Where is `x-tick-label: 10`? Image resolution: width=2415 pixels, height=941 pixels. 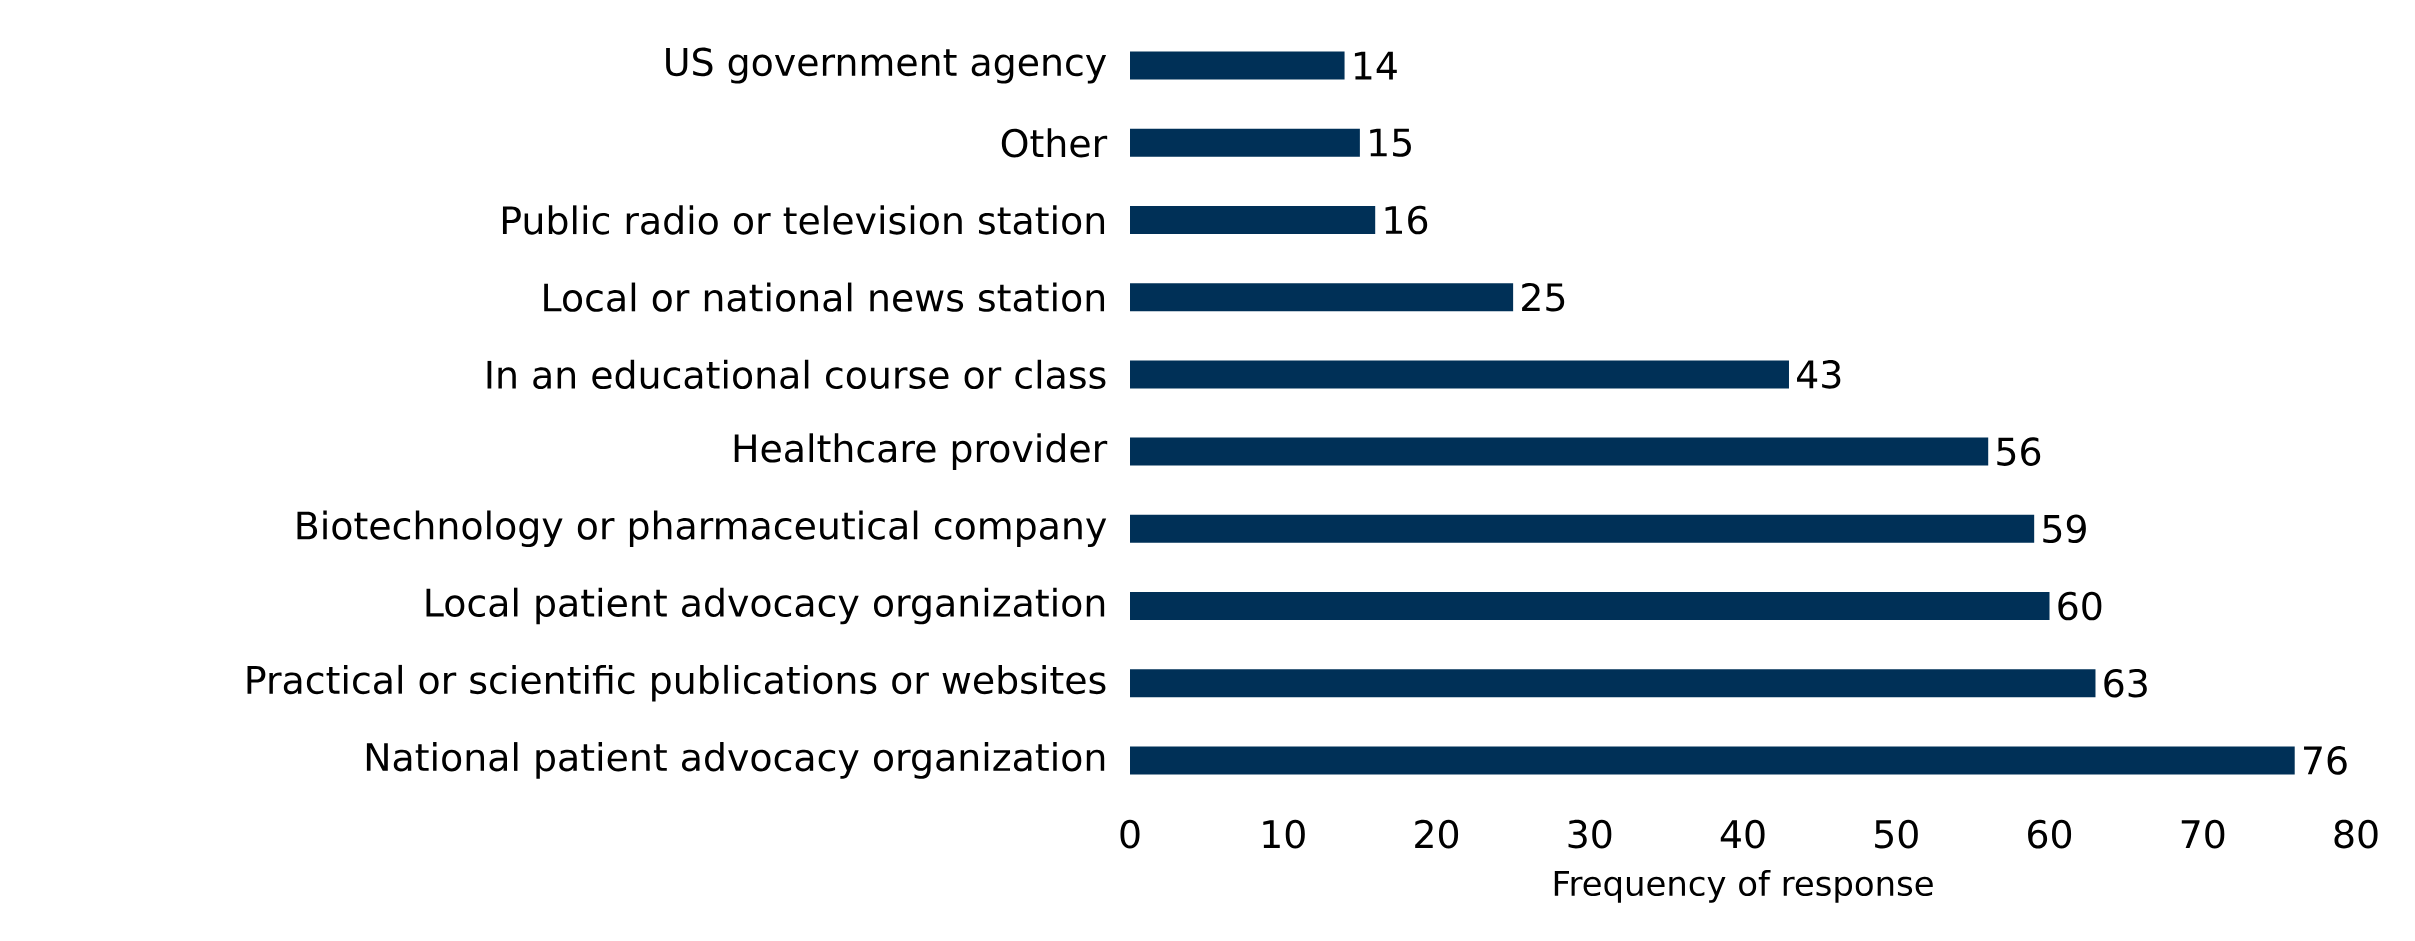
x-tick-label: 10 is located at coordinates (1284, 834).